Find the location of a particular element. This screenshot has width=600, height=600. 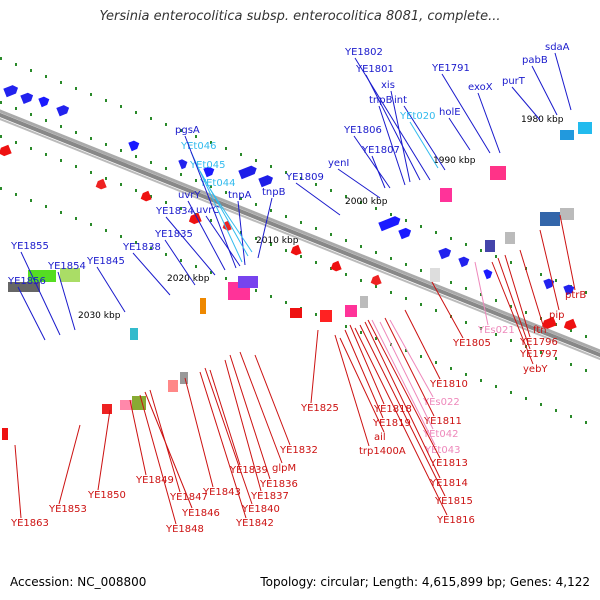

gene-label-upper: xis is located at coordinates (388, 85).